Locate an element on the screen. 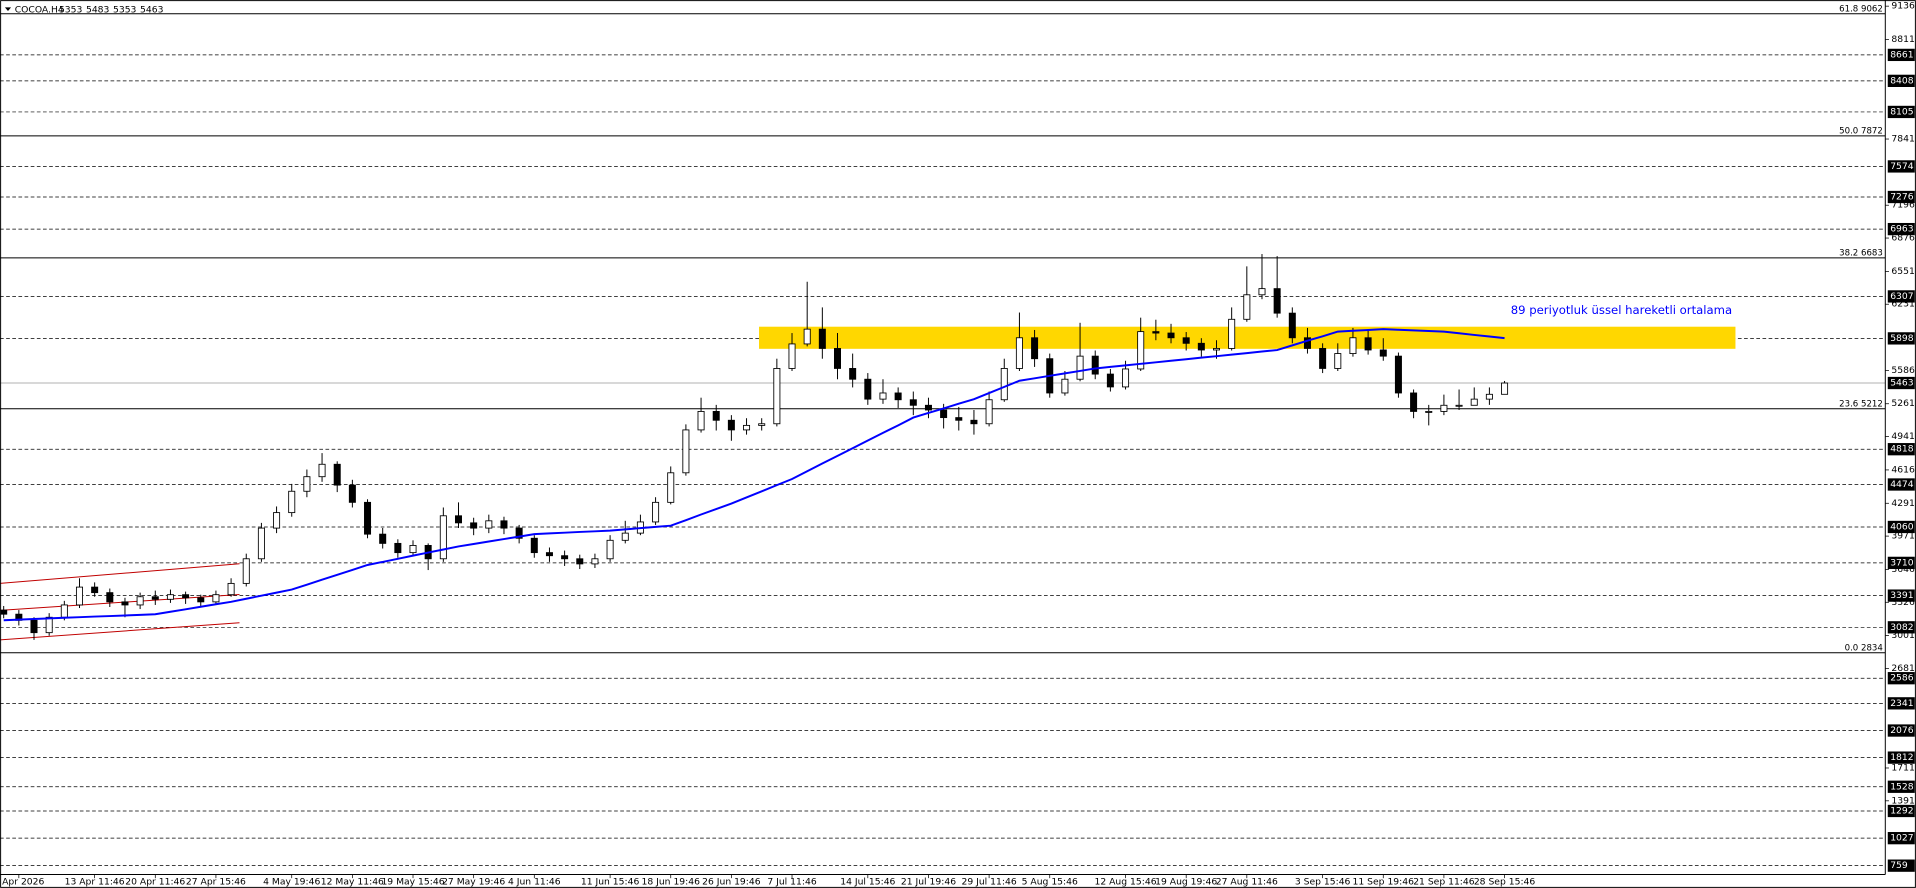  x-tick-label: 19 May 15:46 is located at coordinates (412, 881).